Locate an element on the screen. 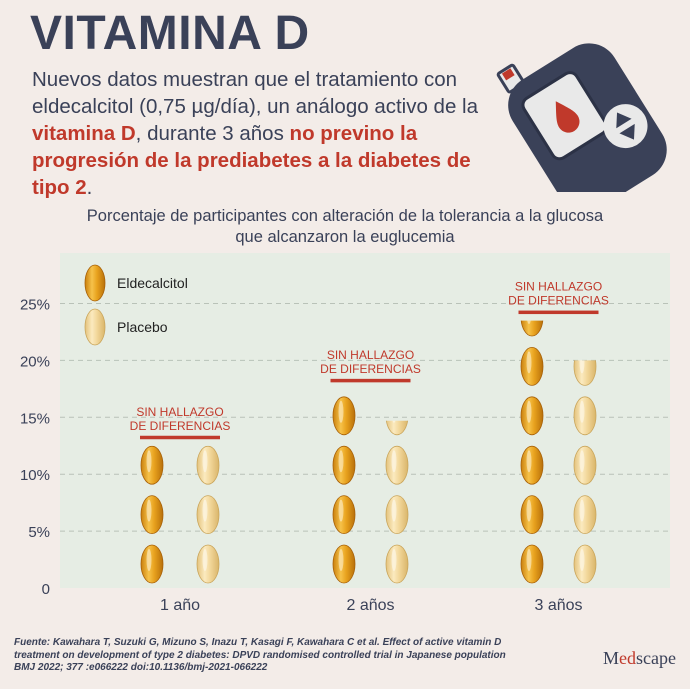 This screenshot has width=690, height=689. legend-item: Placebo is located at coordinates (126, 327).